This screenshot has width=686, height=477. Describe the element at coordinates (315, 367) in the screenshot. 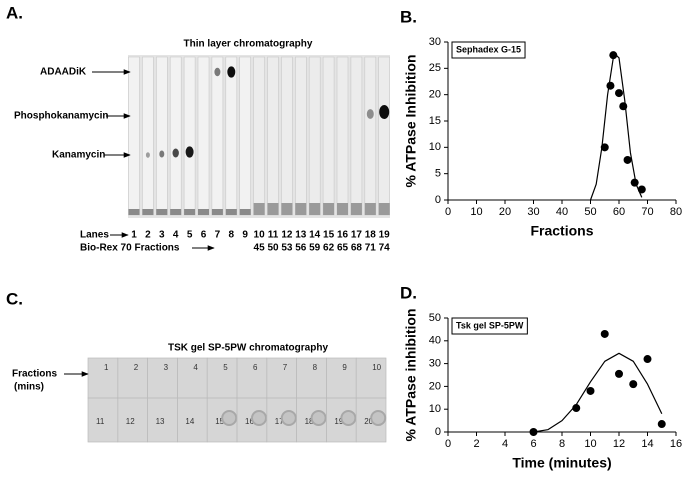

I see `well-number: 8` at that location.